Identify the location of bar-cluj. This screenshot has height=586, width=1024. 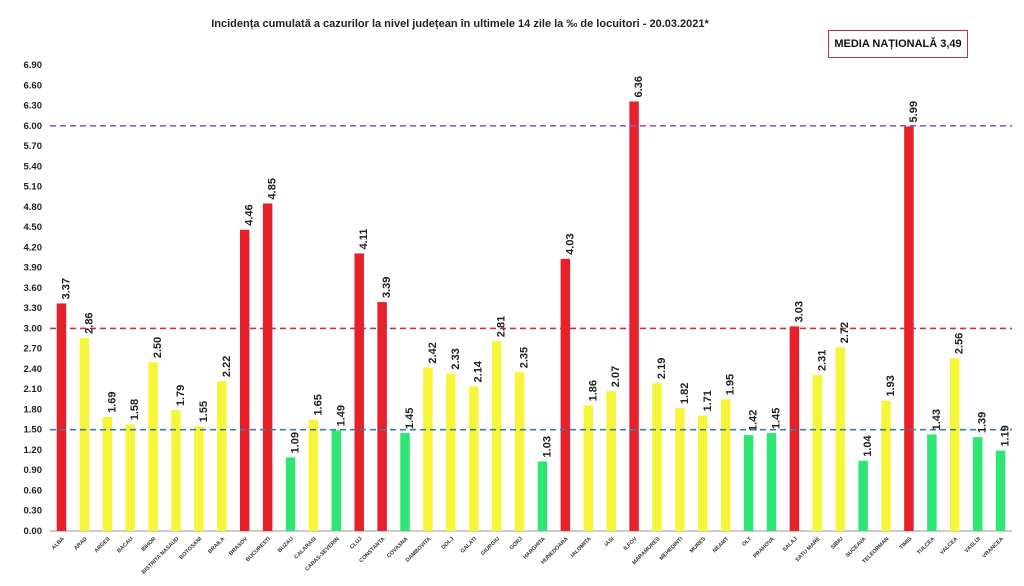
(359, 392).